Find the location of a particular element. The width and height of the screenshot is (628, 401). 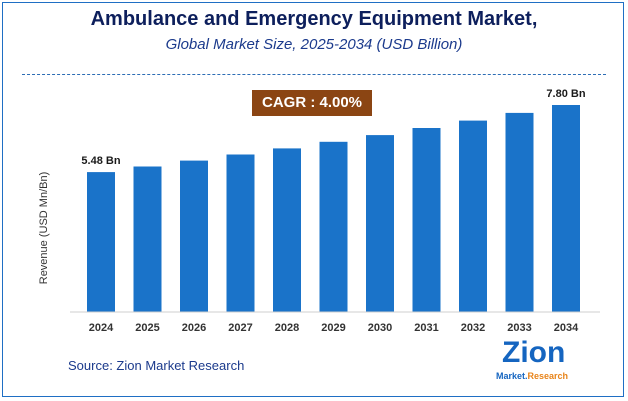

data-label-2034: 7.80 Bn is located at coordinates (565, 94).